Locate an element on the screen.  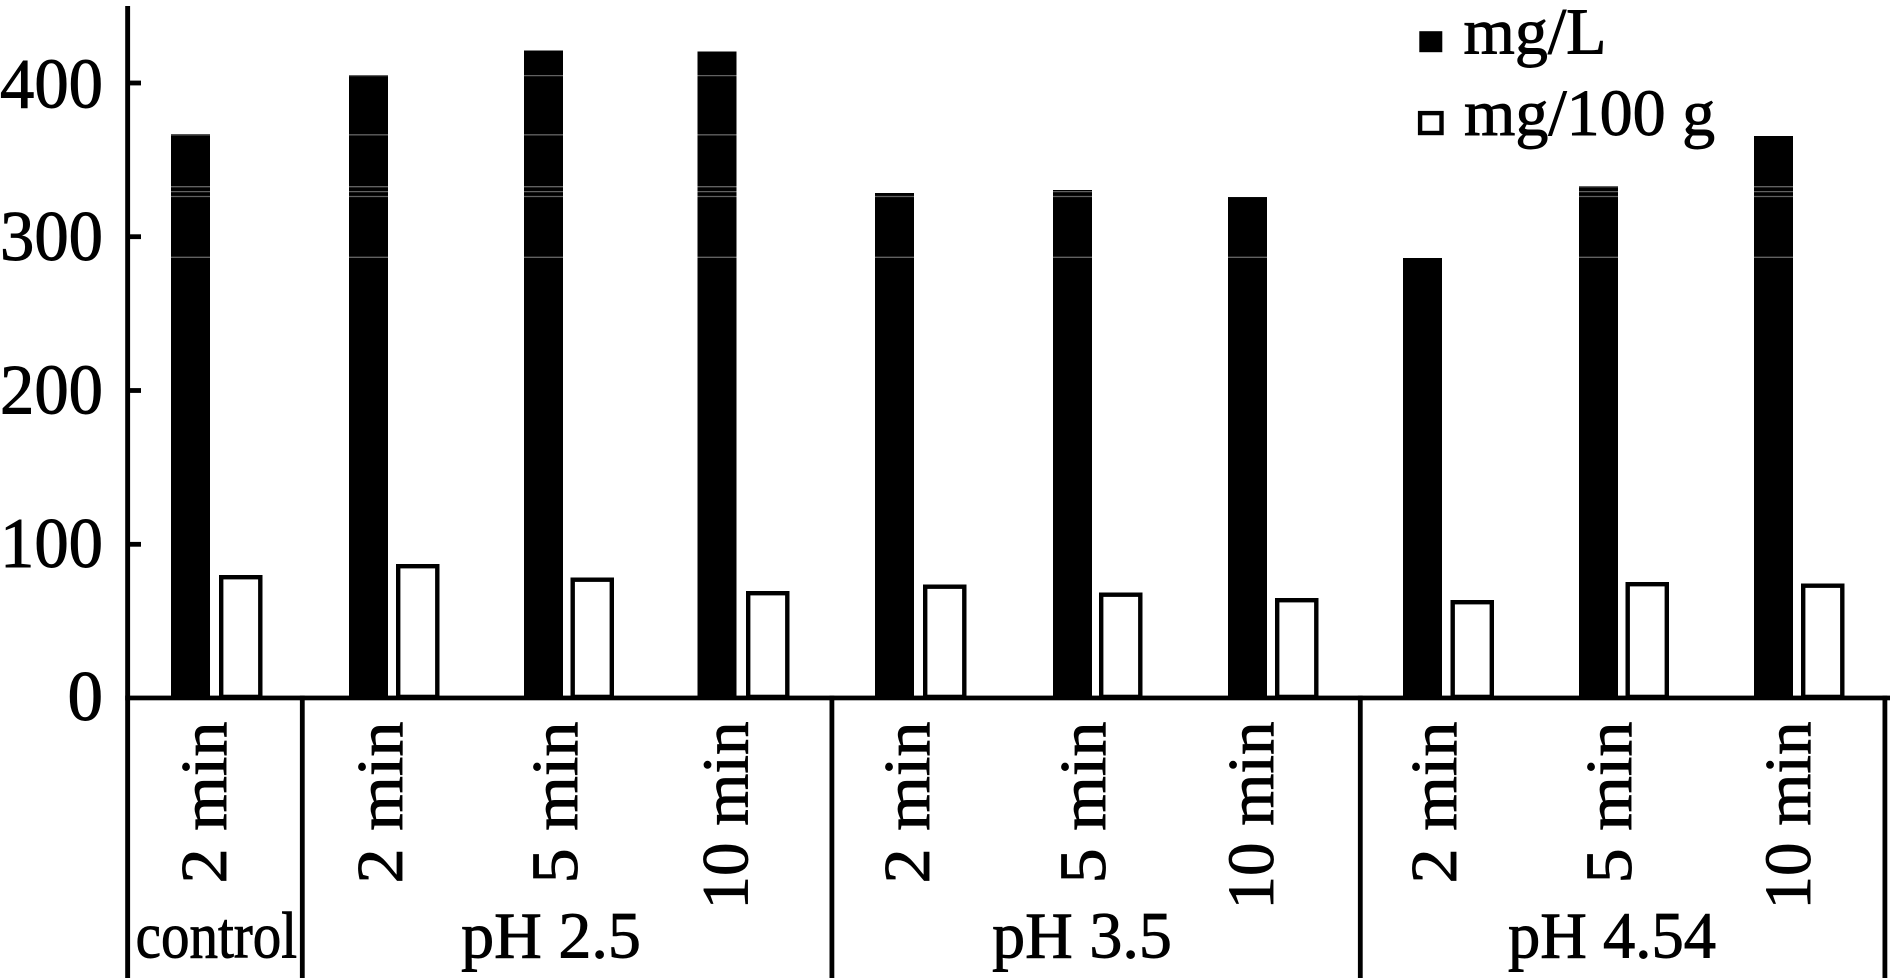
svg-text: 200 is located at coordinates (51, 391).